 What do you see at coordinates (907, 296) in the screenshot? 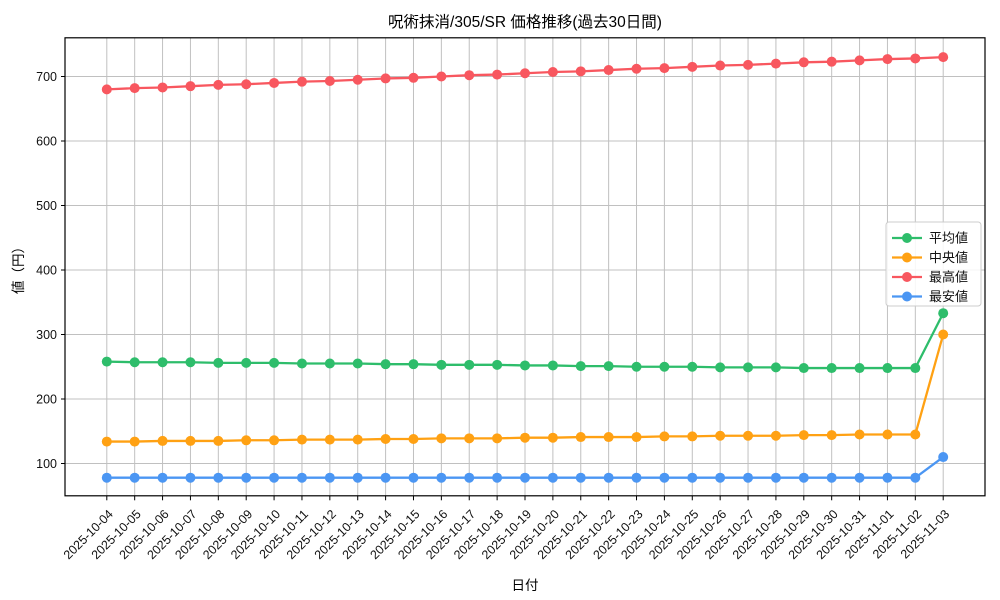
I see `legend-lowest-marker` at bounding box center [907, 296].